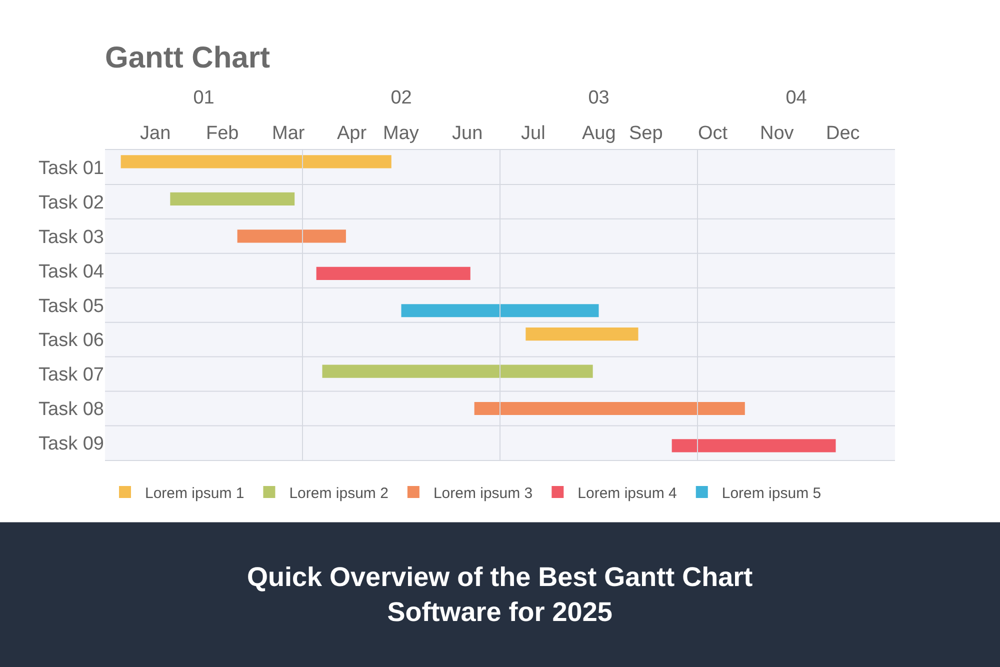 This screenshot has height=667, width=1000. Describe the element at coordinates (401, 133) in the screenshot. I see `text: May` at that location.